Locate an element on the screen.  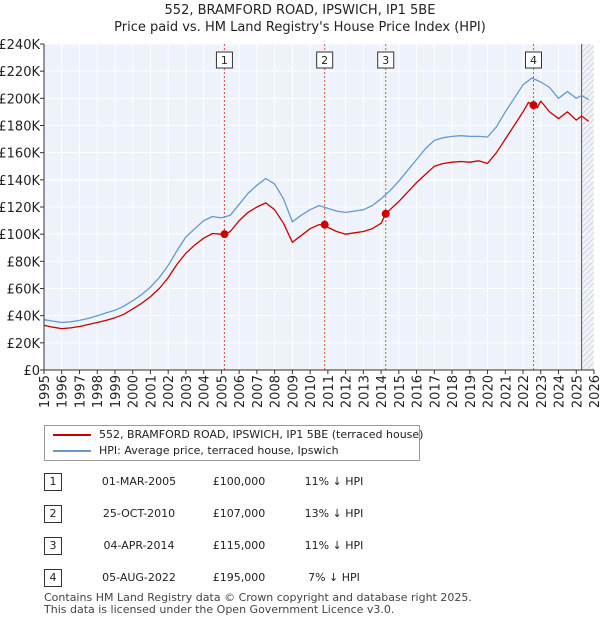
y-tick-label: £0 is located at coordinates (31, 371).